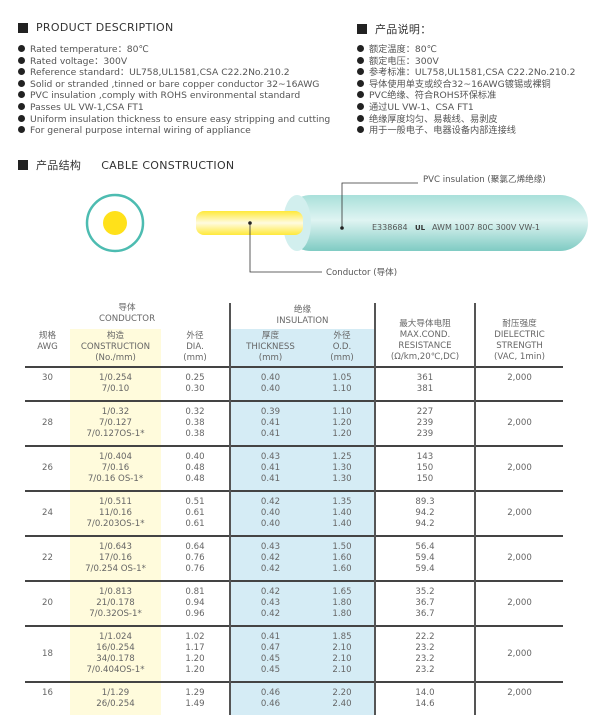 The height and width of the screenshot is (715, 603). I want to click on square-bullet-icon, so click(362, 29).